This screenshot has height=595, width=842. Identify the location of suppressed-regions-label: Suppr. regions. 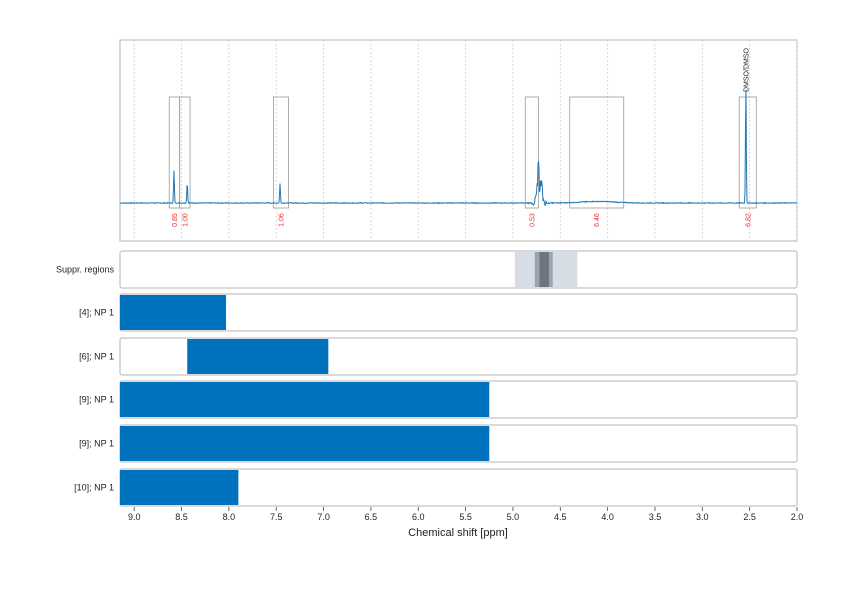
(85, 270).